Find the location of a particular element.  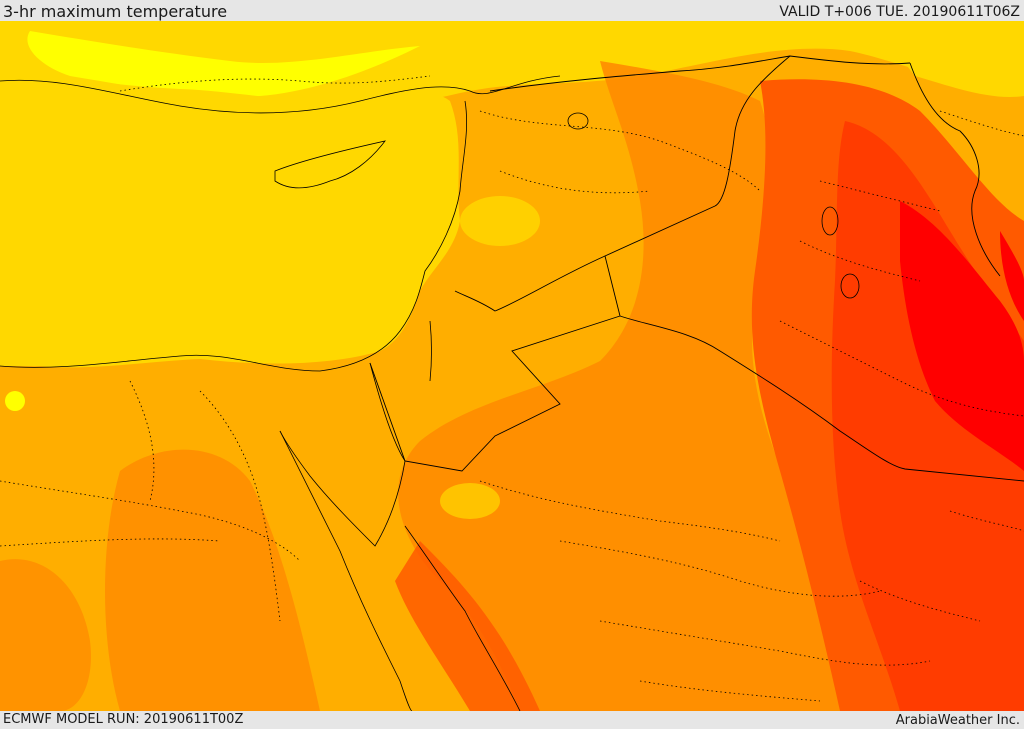

red-sea-east-coast is located at coordinates (462, 618).